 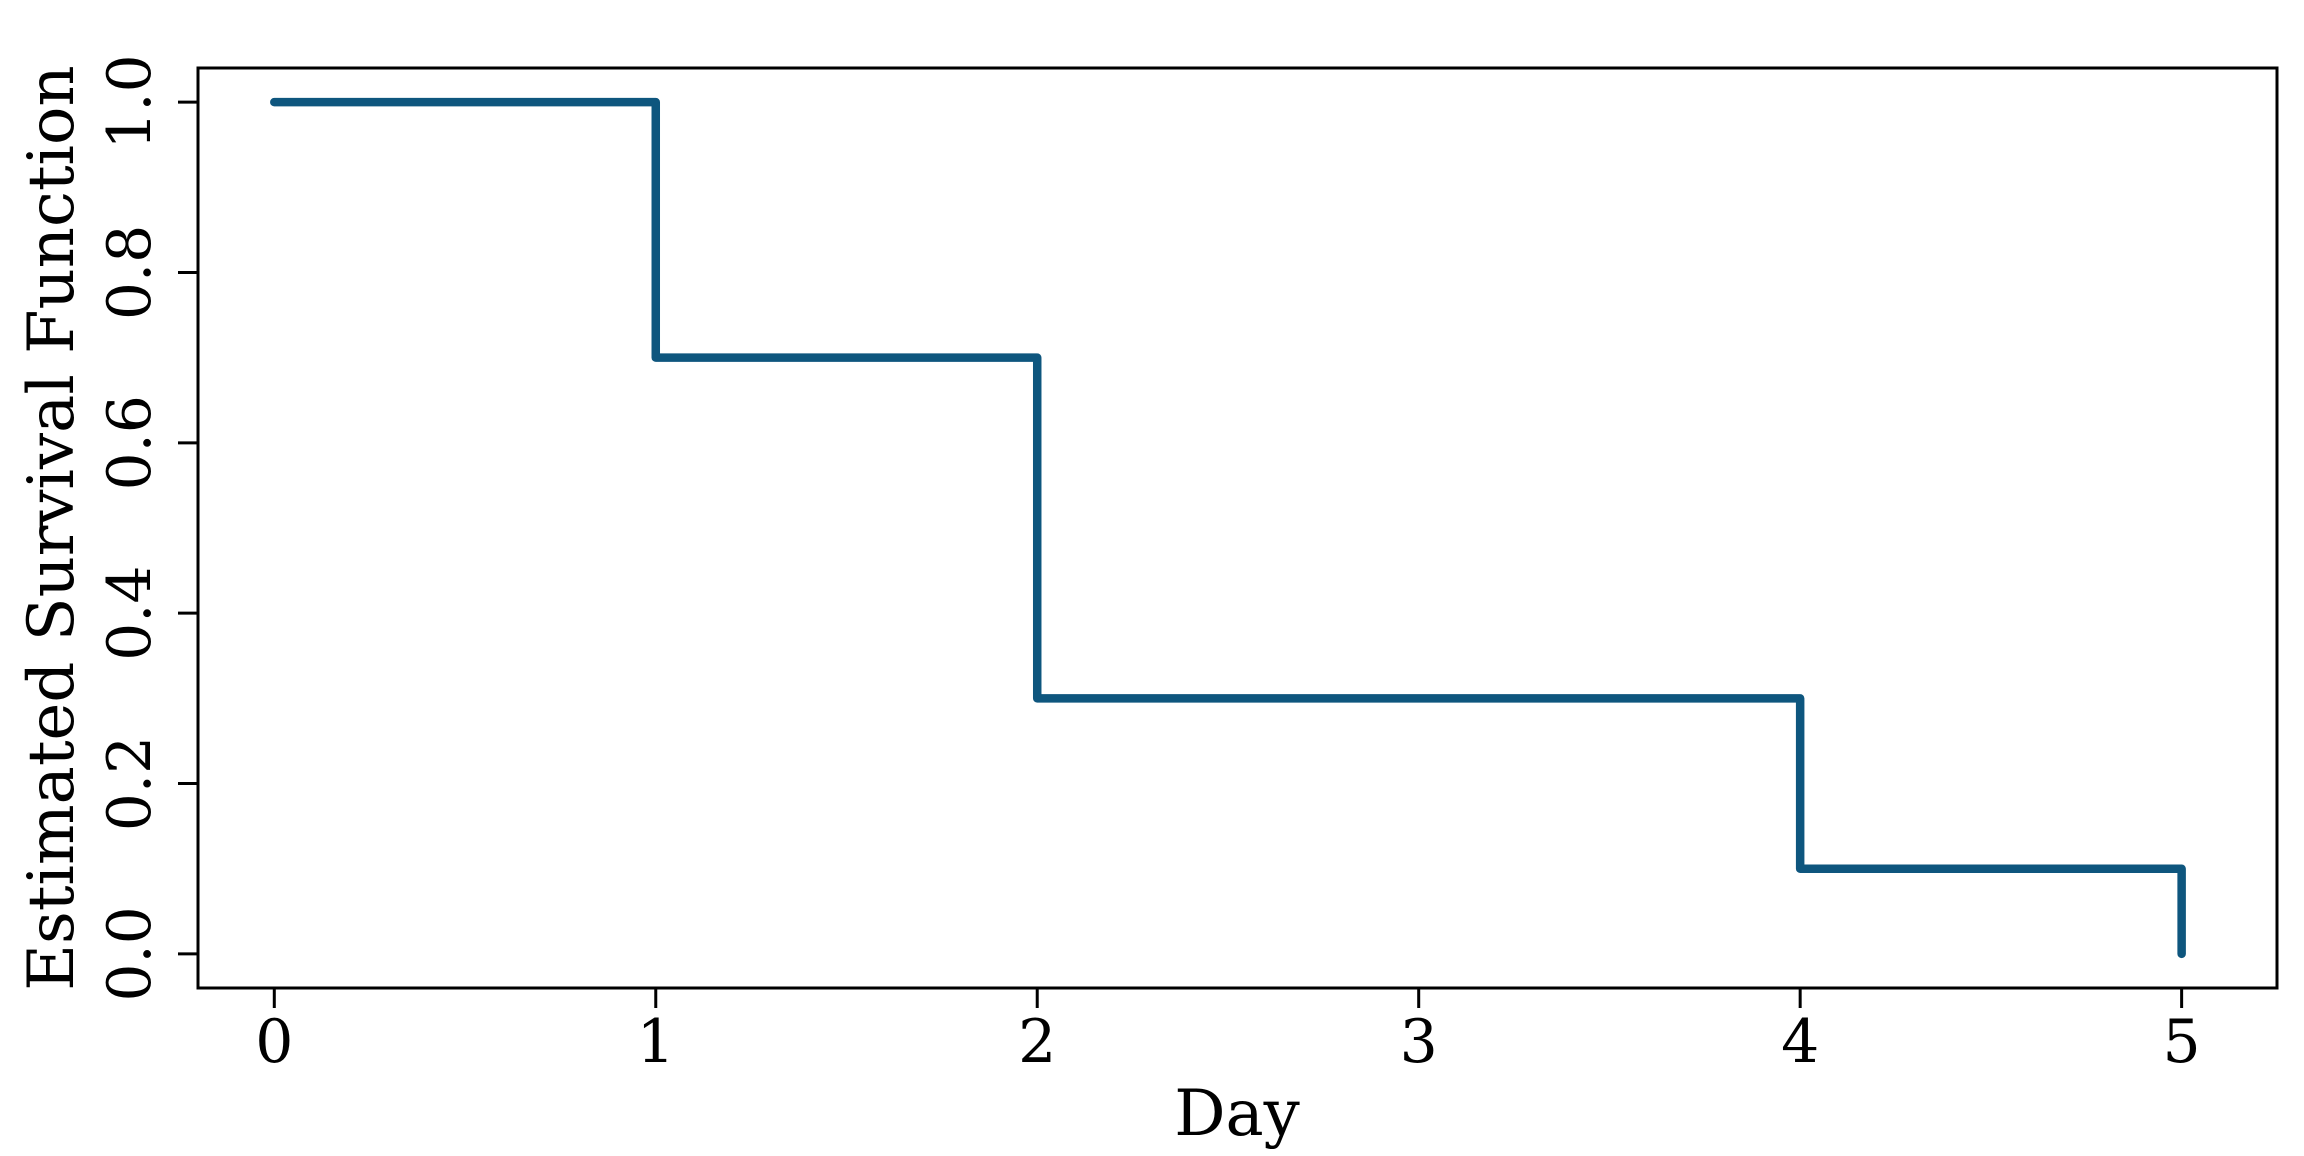 What do you see at coordinates (274, 1042) in the screenshot?
I see `x-tick-label: 0` at bounding box center [274, 1042].